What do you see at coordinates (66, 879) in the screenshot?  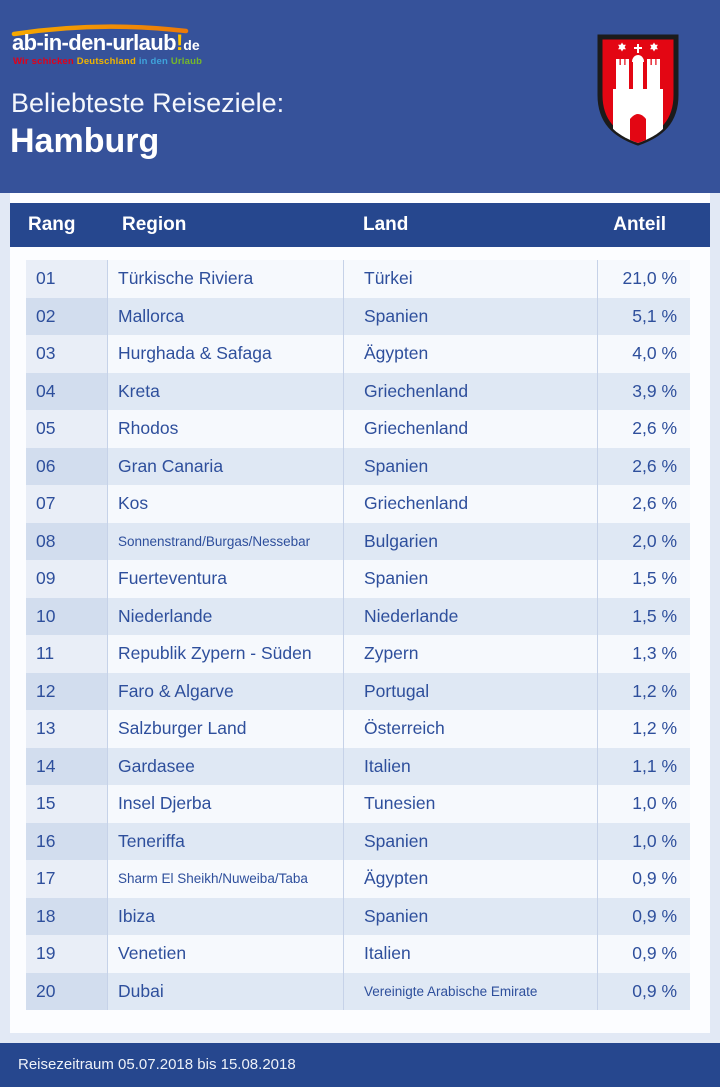 I see `cell-rang: 17` at bounding box center [66, 879].